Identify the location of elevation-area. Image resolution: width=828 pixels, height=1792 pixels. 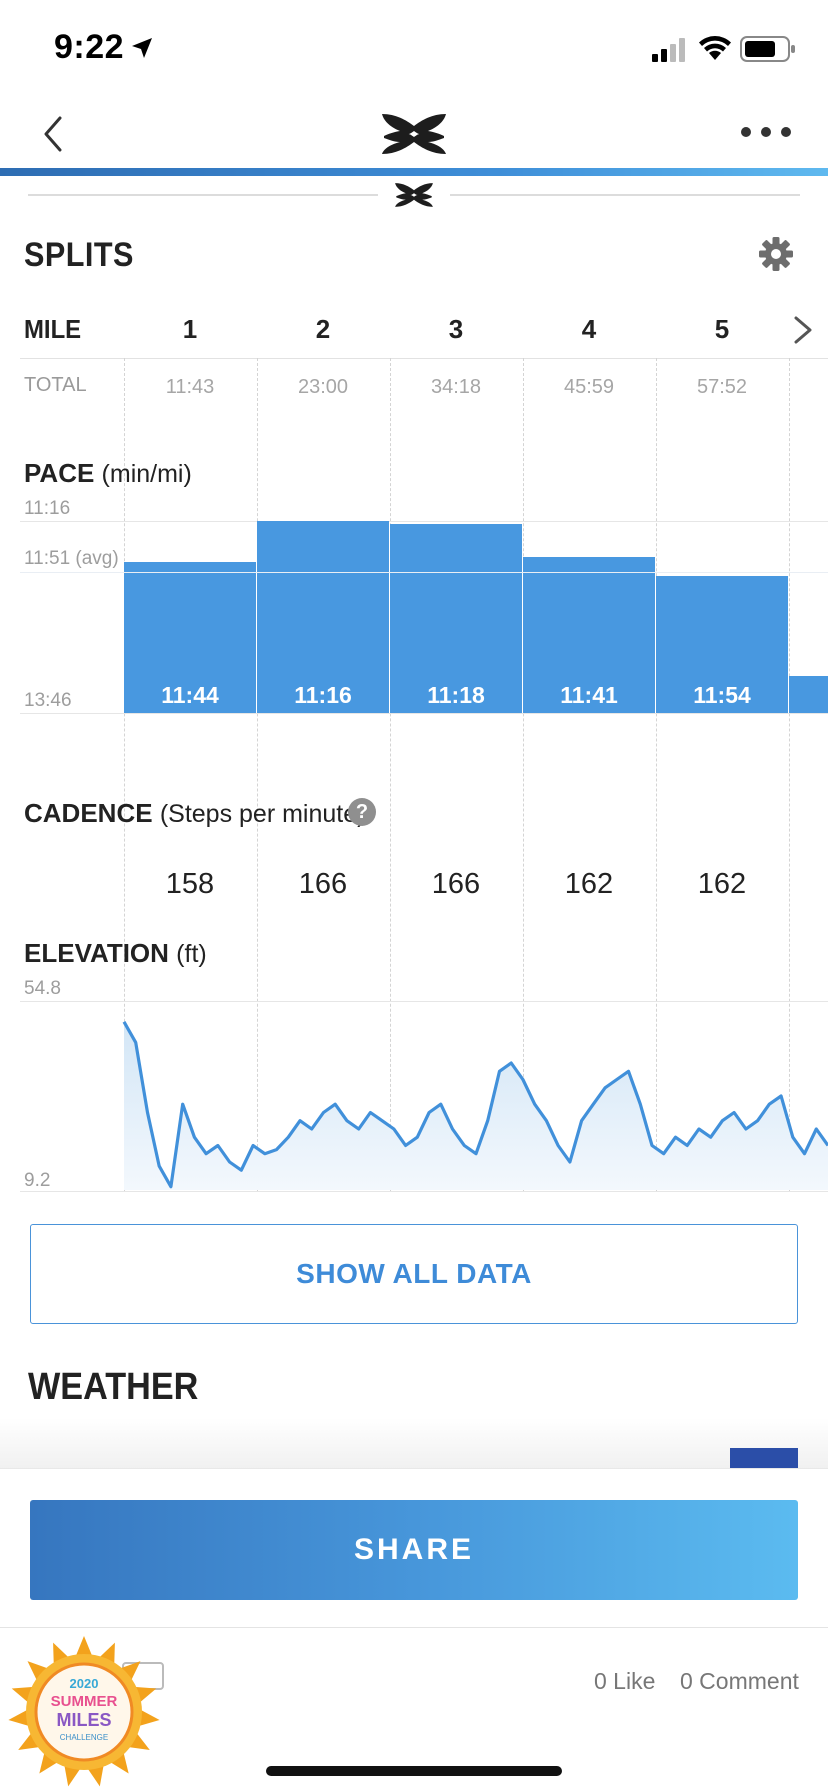
(476, 1105).